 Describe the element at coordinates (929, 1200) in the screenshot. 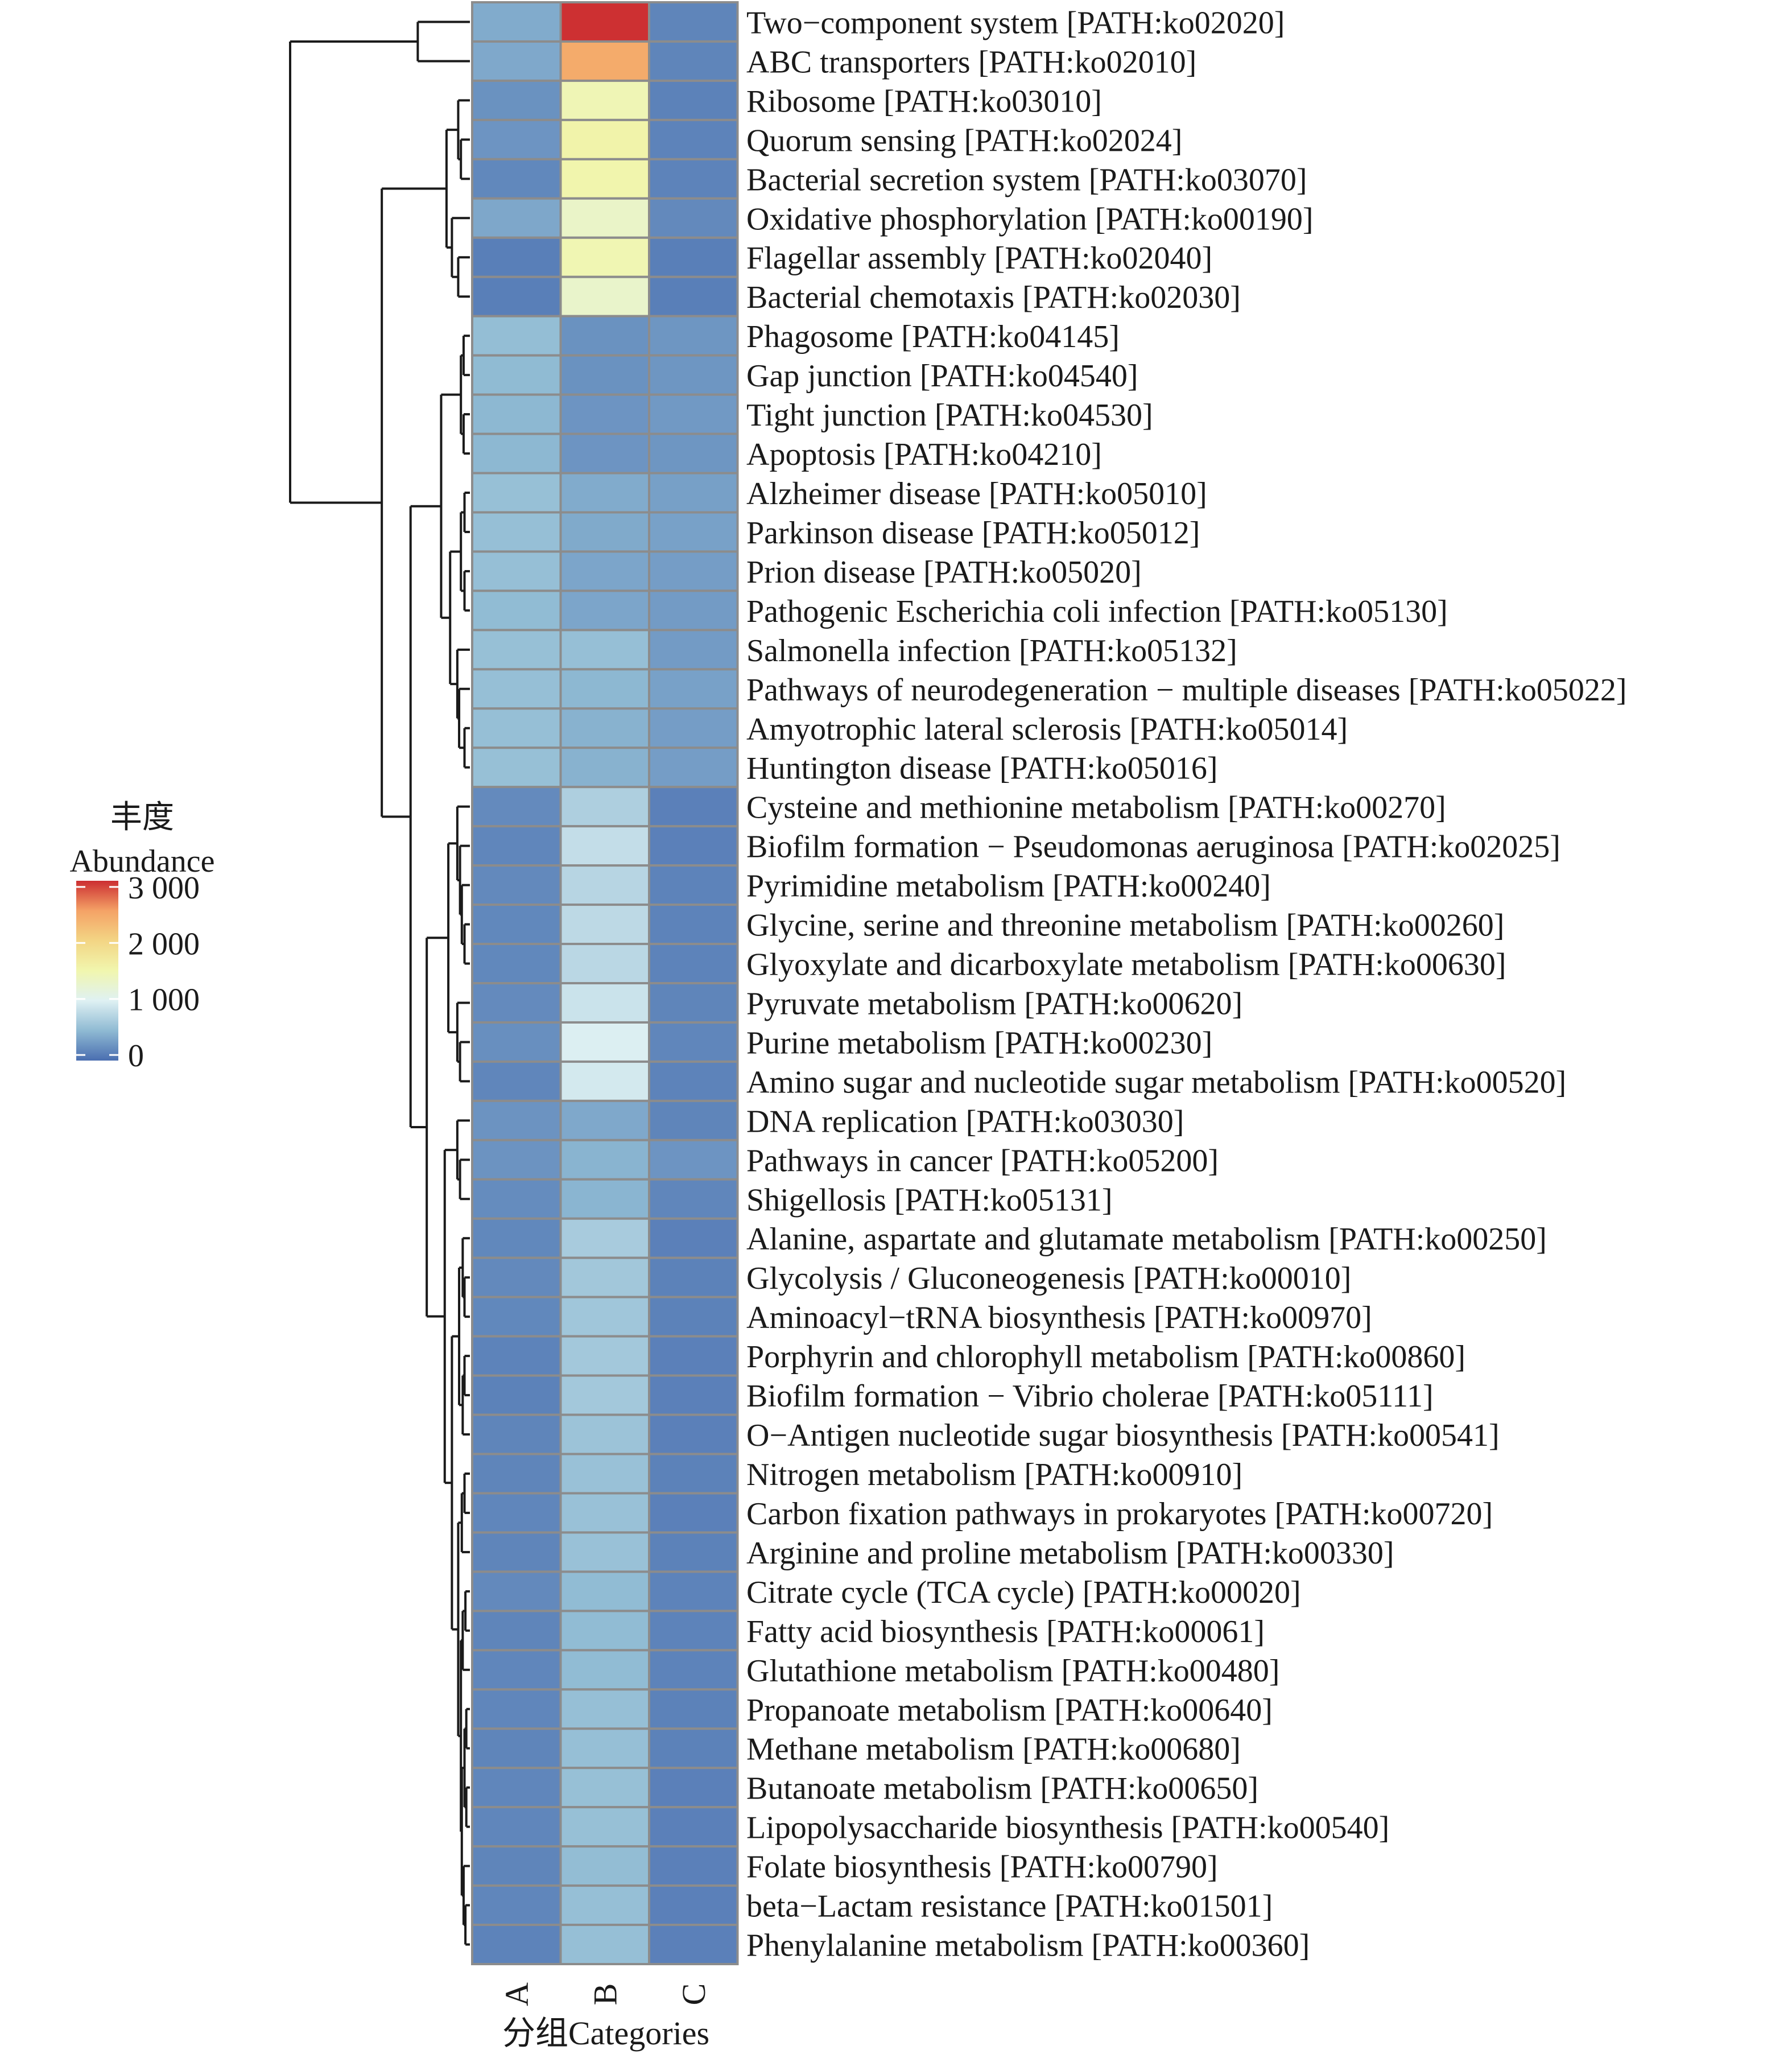

I see `row-label: Shigellosis [PATH:ko05131]` at that location.